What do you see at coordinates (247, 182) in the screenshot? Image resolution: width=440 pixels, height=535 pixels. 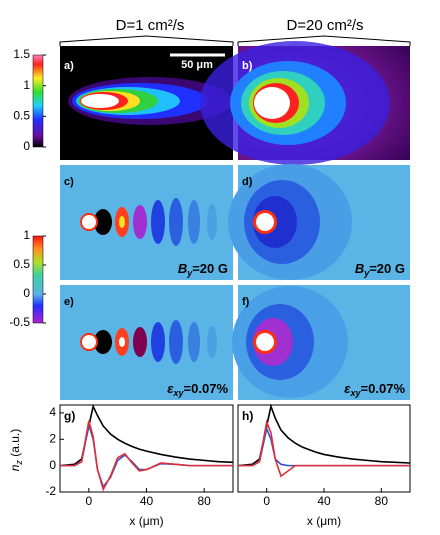 I see `panel-label: d)` at bounding box center [247, 182].